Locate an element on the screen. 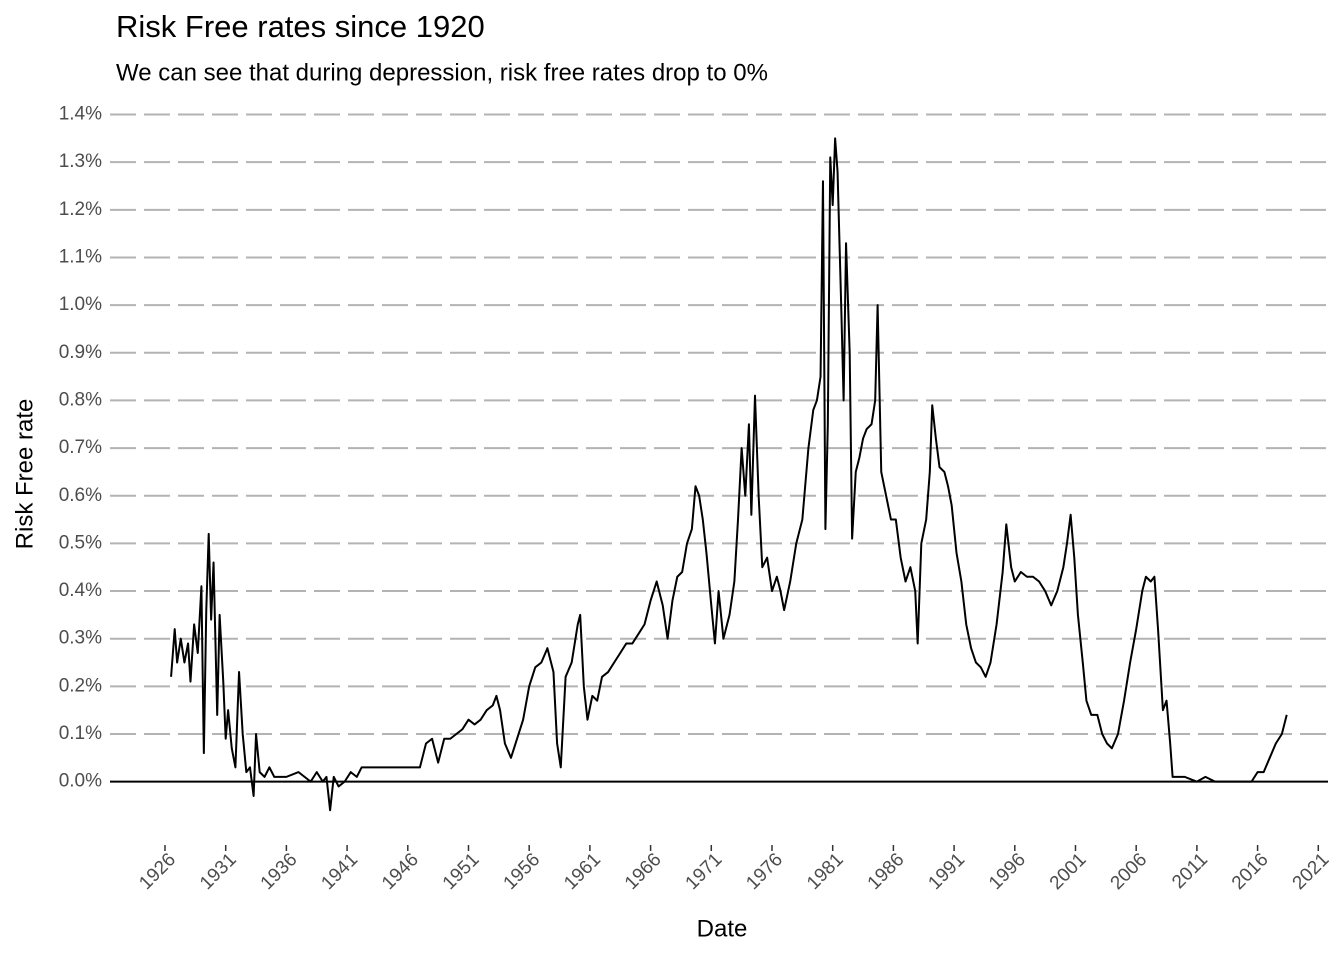 This screenshot has height=960, width=1344. x-tick-label: 1946 is located at coordinates (400, 871).